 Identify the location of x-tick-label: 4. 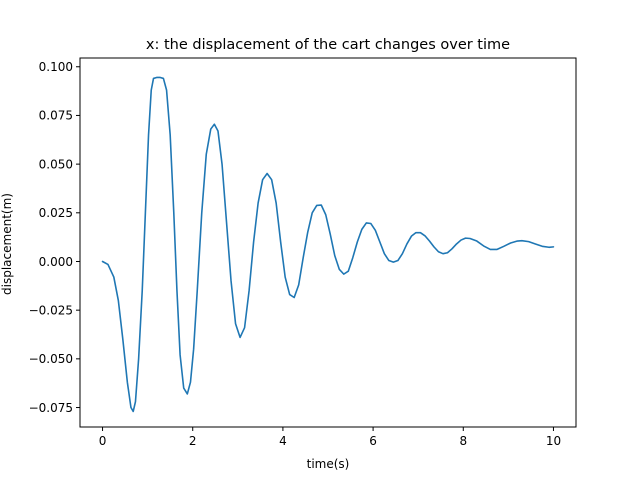
(283, 441).